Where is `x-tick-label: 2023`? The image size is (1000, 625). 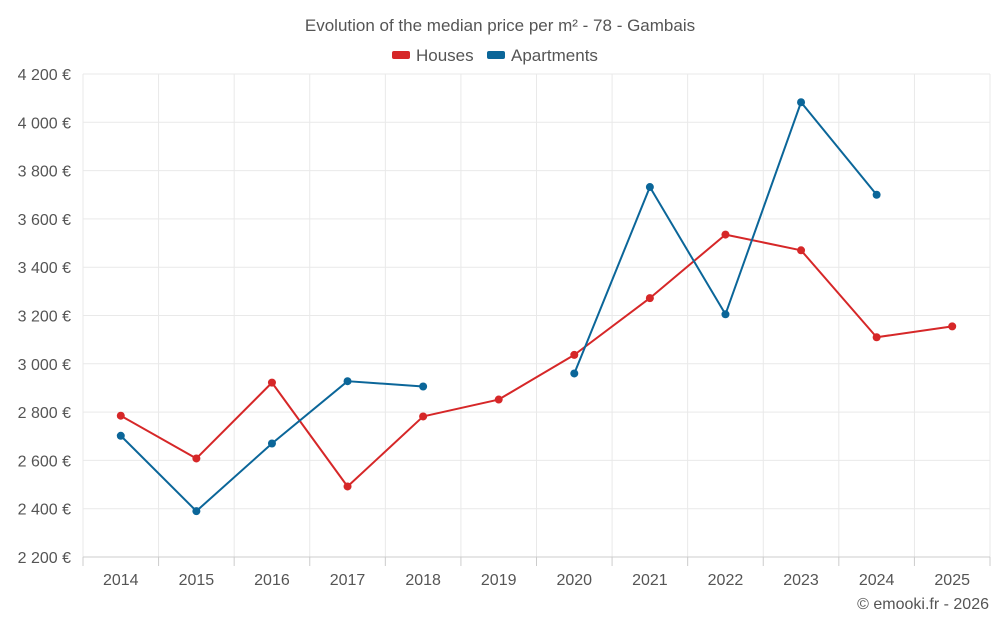 x-tick-label: 2023 is located at coordinates (801, 580).